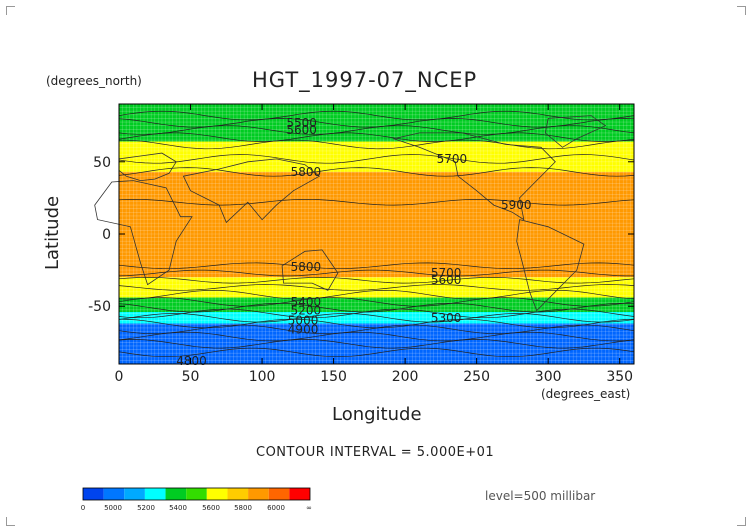 Image resolution: width=752 pixels, height=532 pixels. What do you see at coordinates (303, 321) in the screenshot?
I see `contour-label: 5000` at bounding box center [303, 321].